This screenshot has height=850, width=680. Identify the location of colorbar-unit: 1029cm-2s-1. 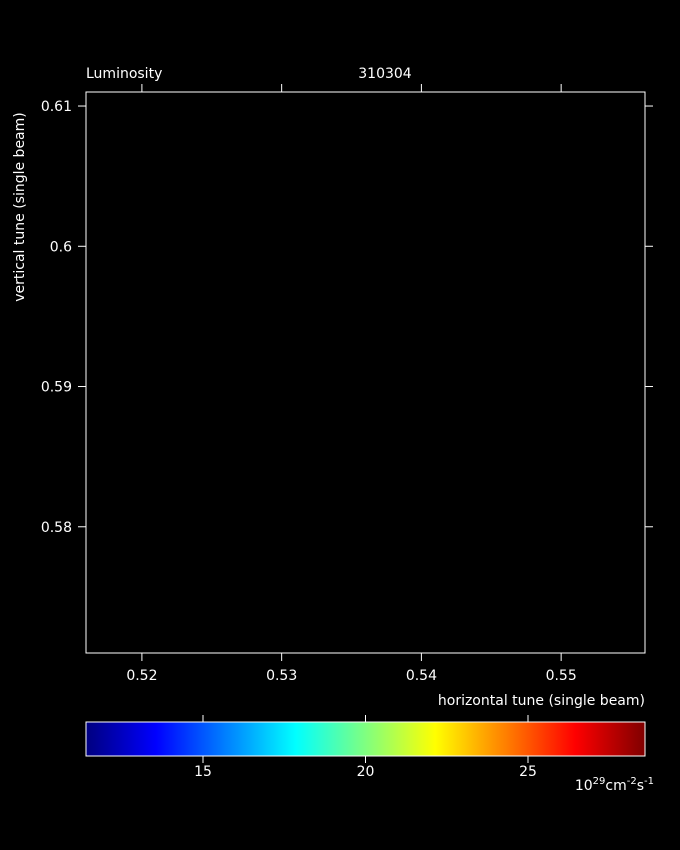
(614, 785).